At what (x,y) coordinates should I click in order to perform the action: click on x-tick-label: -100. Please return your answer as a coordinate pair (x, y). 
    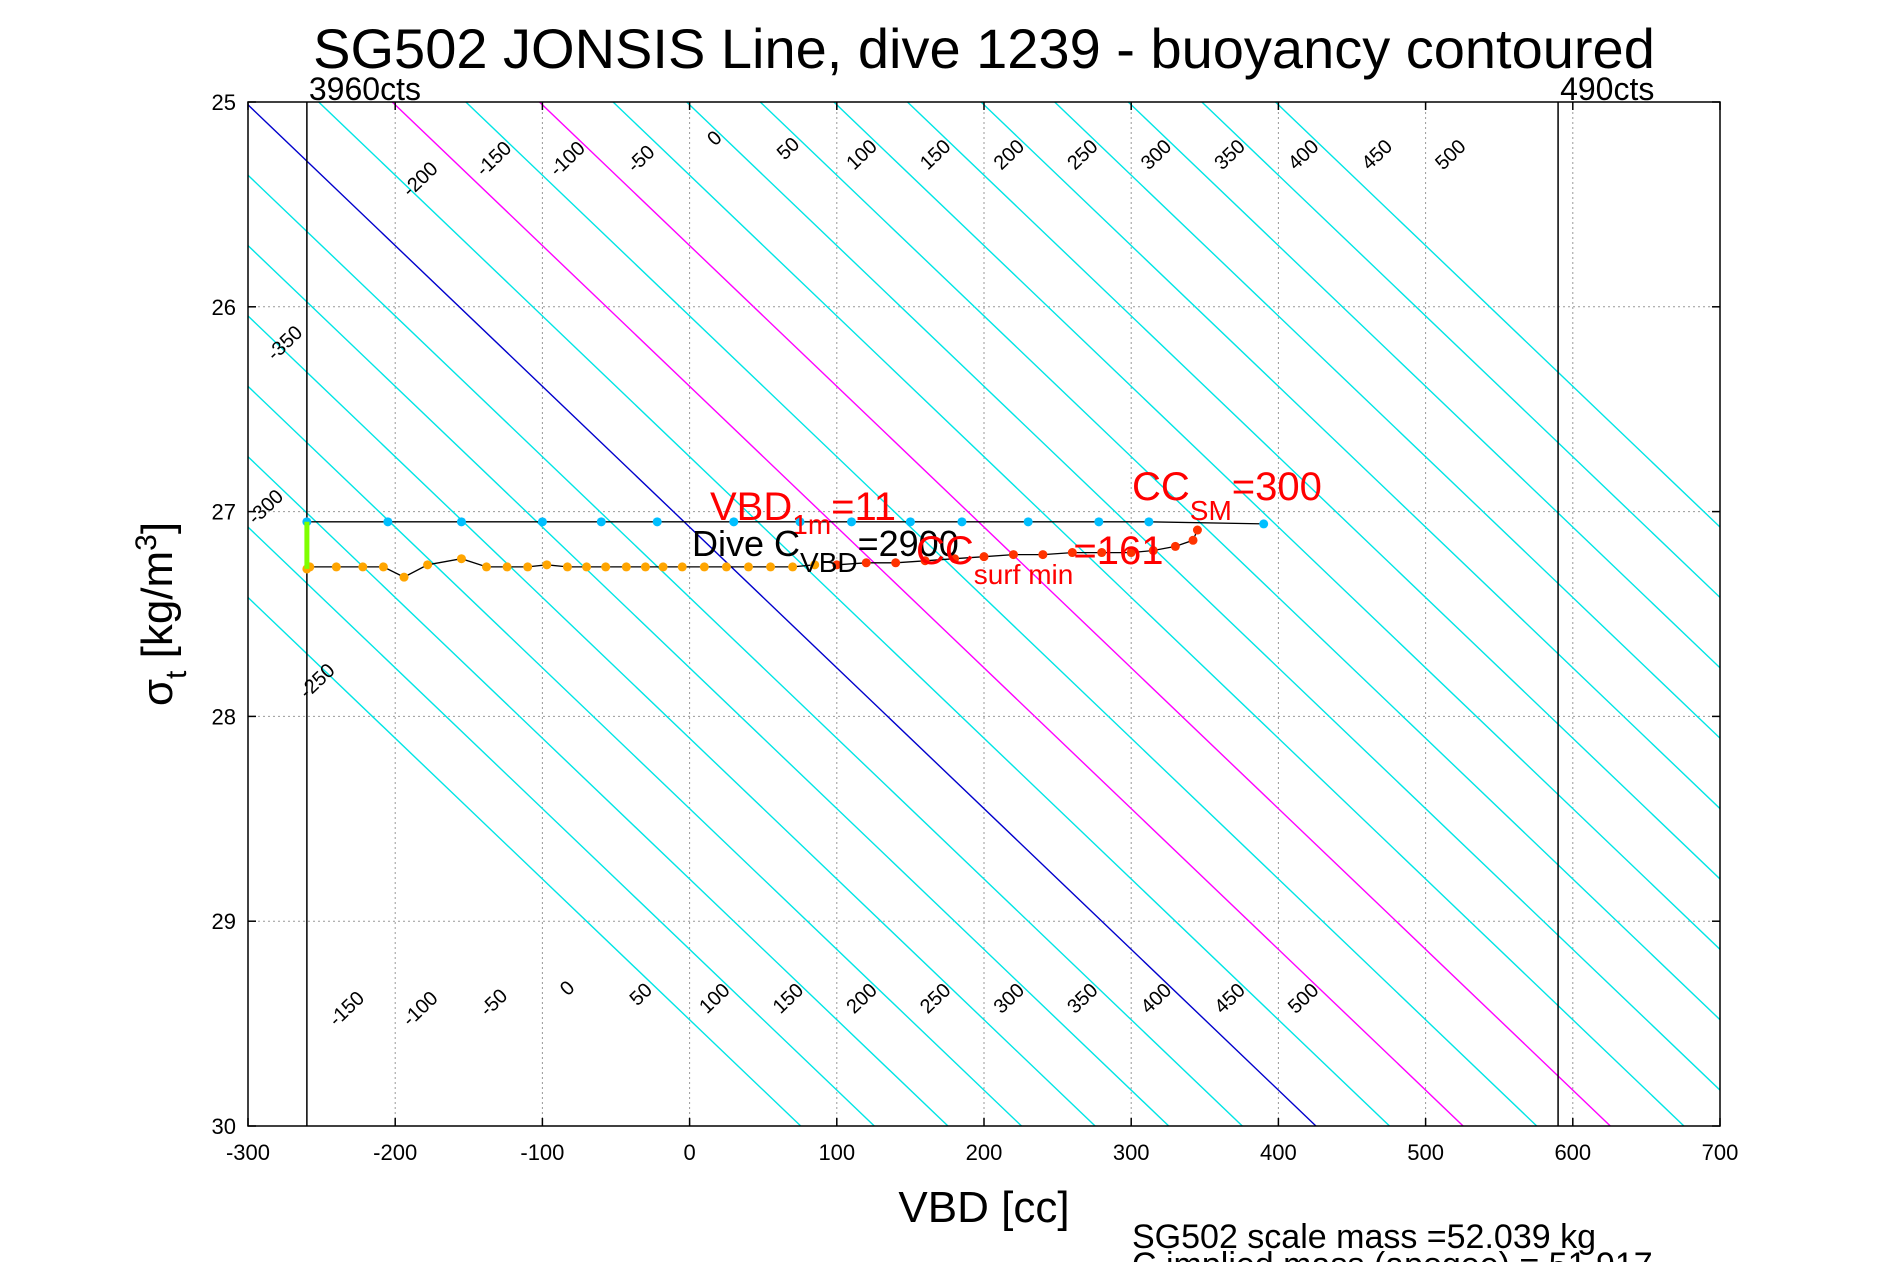
    Looking at the image, I should click on (542, 1152).